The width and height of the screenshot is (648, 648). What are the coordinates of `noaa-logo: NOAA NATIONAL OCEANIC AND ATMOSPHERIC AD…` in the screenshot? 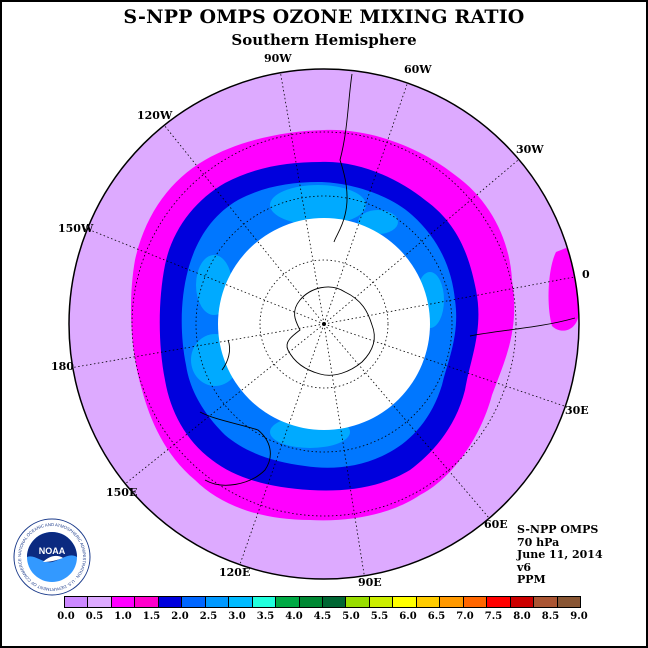 It's located at (52, 557).